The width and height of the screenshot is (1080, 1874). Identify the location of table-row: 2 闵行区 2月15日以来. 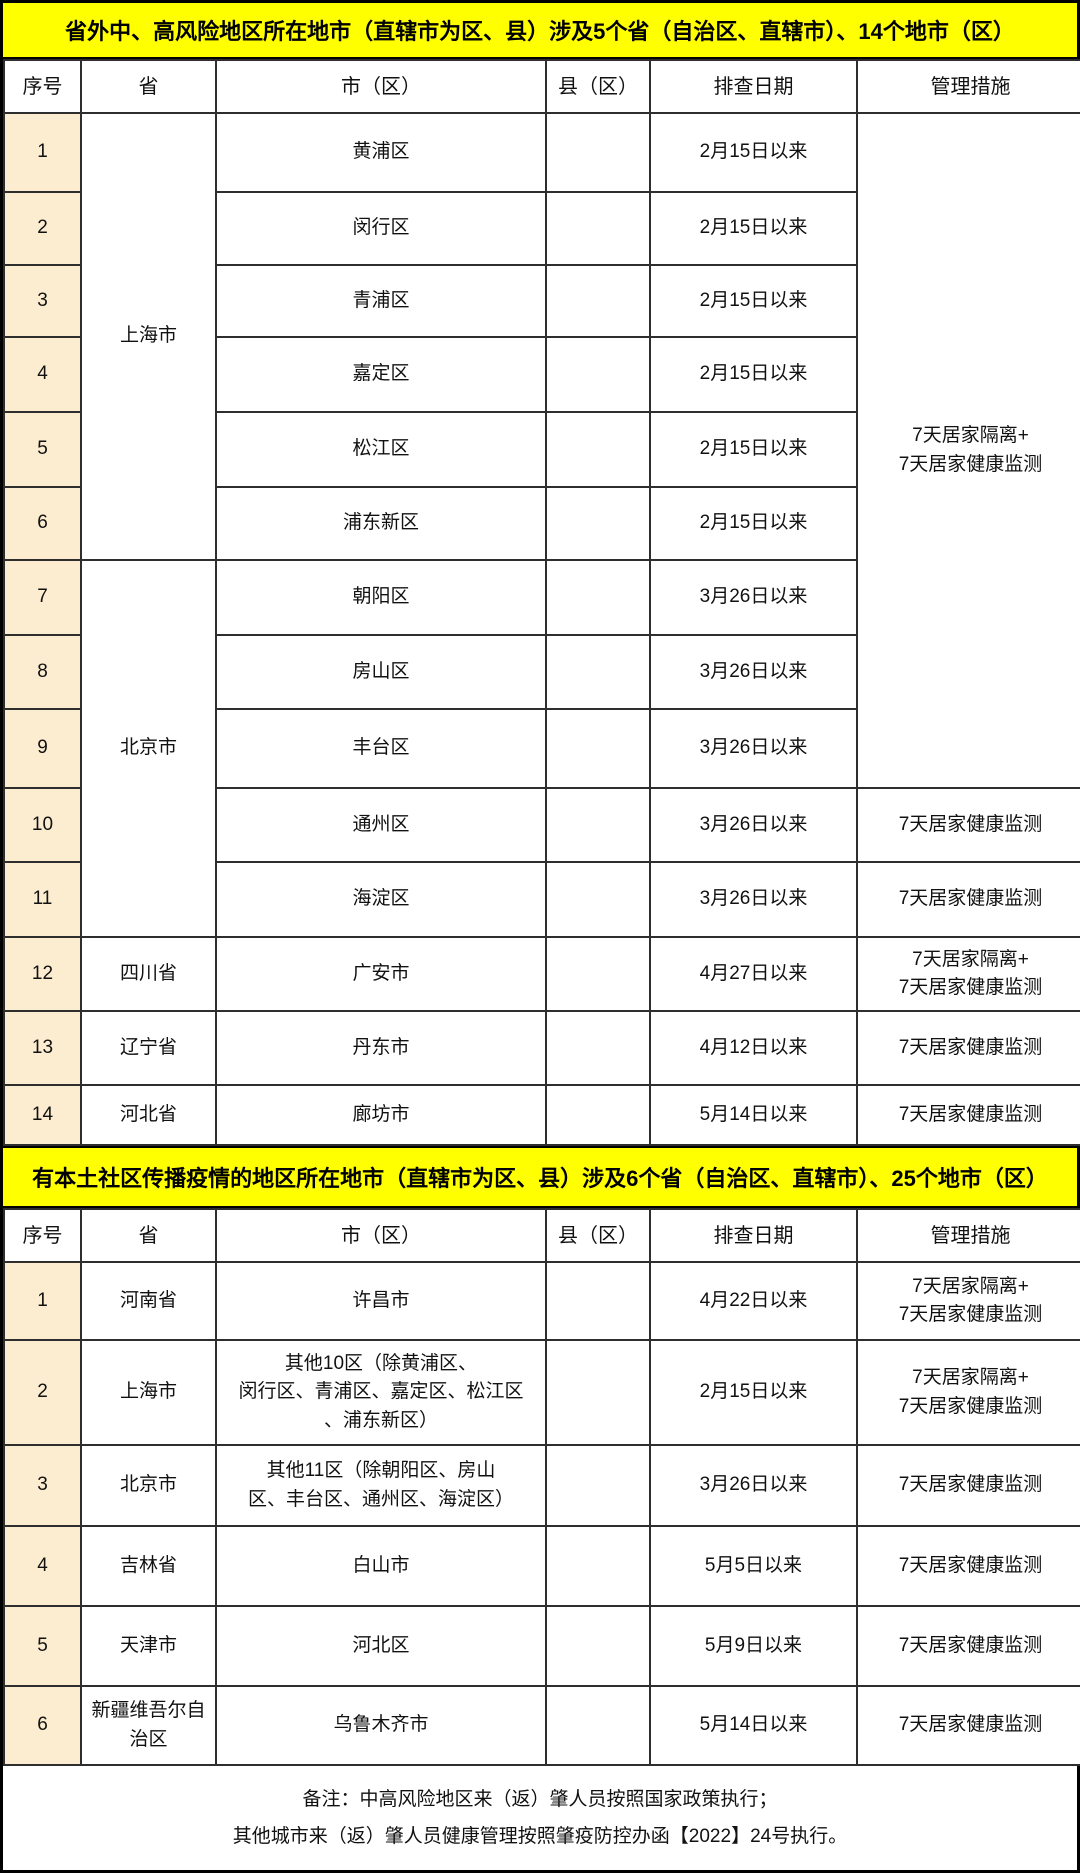
(541, 228).